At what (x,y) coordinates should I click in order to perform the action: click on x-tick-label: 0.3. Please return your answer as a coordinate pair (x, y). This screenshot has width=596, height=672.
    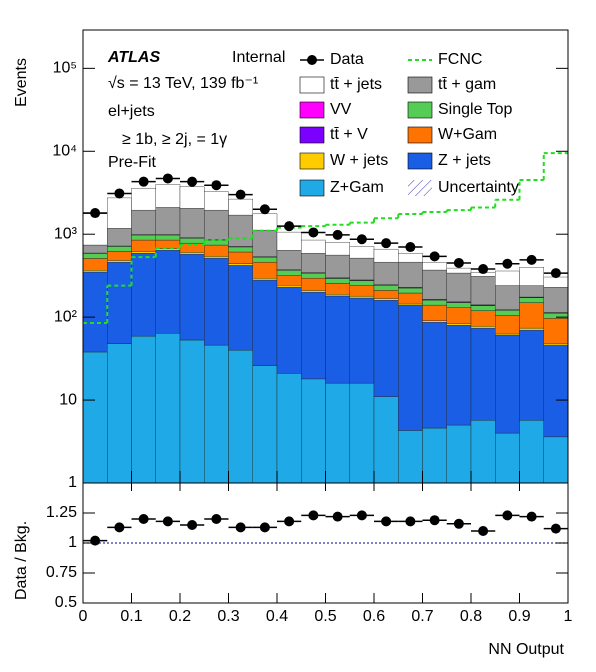
    Looking at the image, I should click on (228, 616).